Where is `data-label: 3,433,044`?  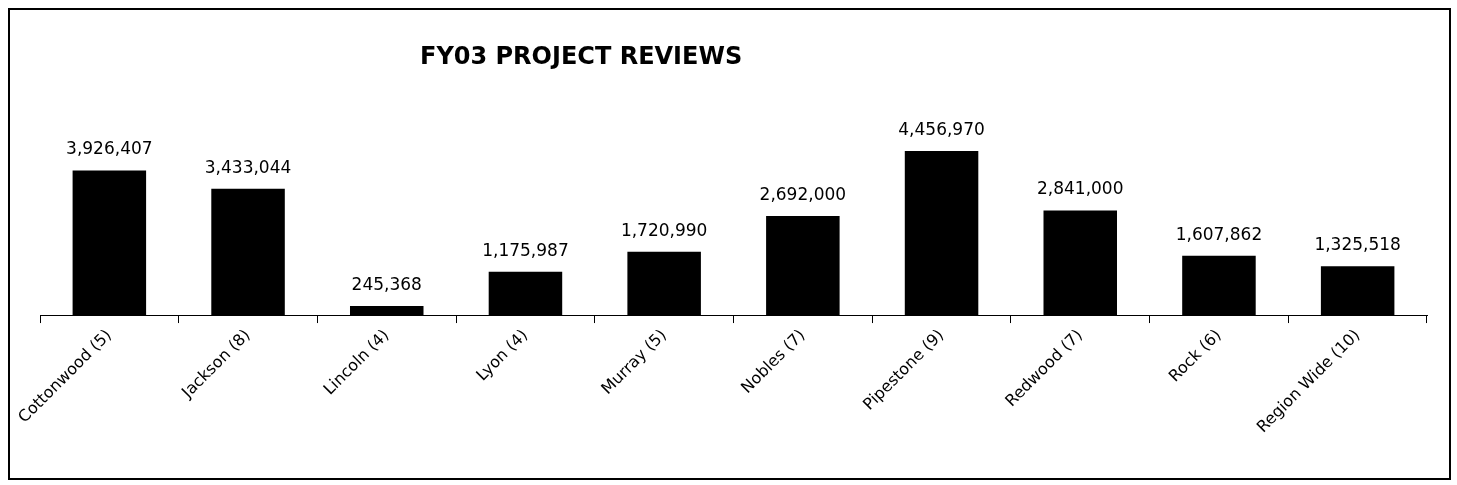
data-label: 3,433,044 is located at coordinates (248, 166).